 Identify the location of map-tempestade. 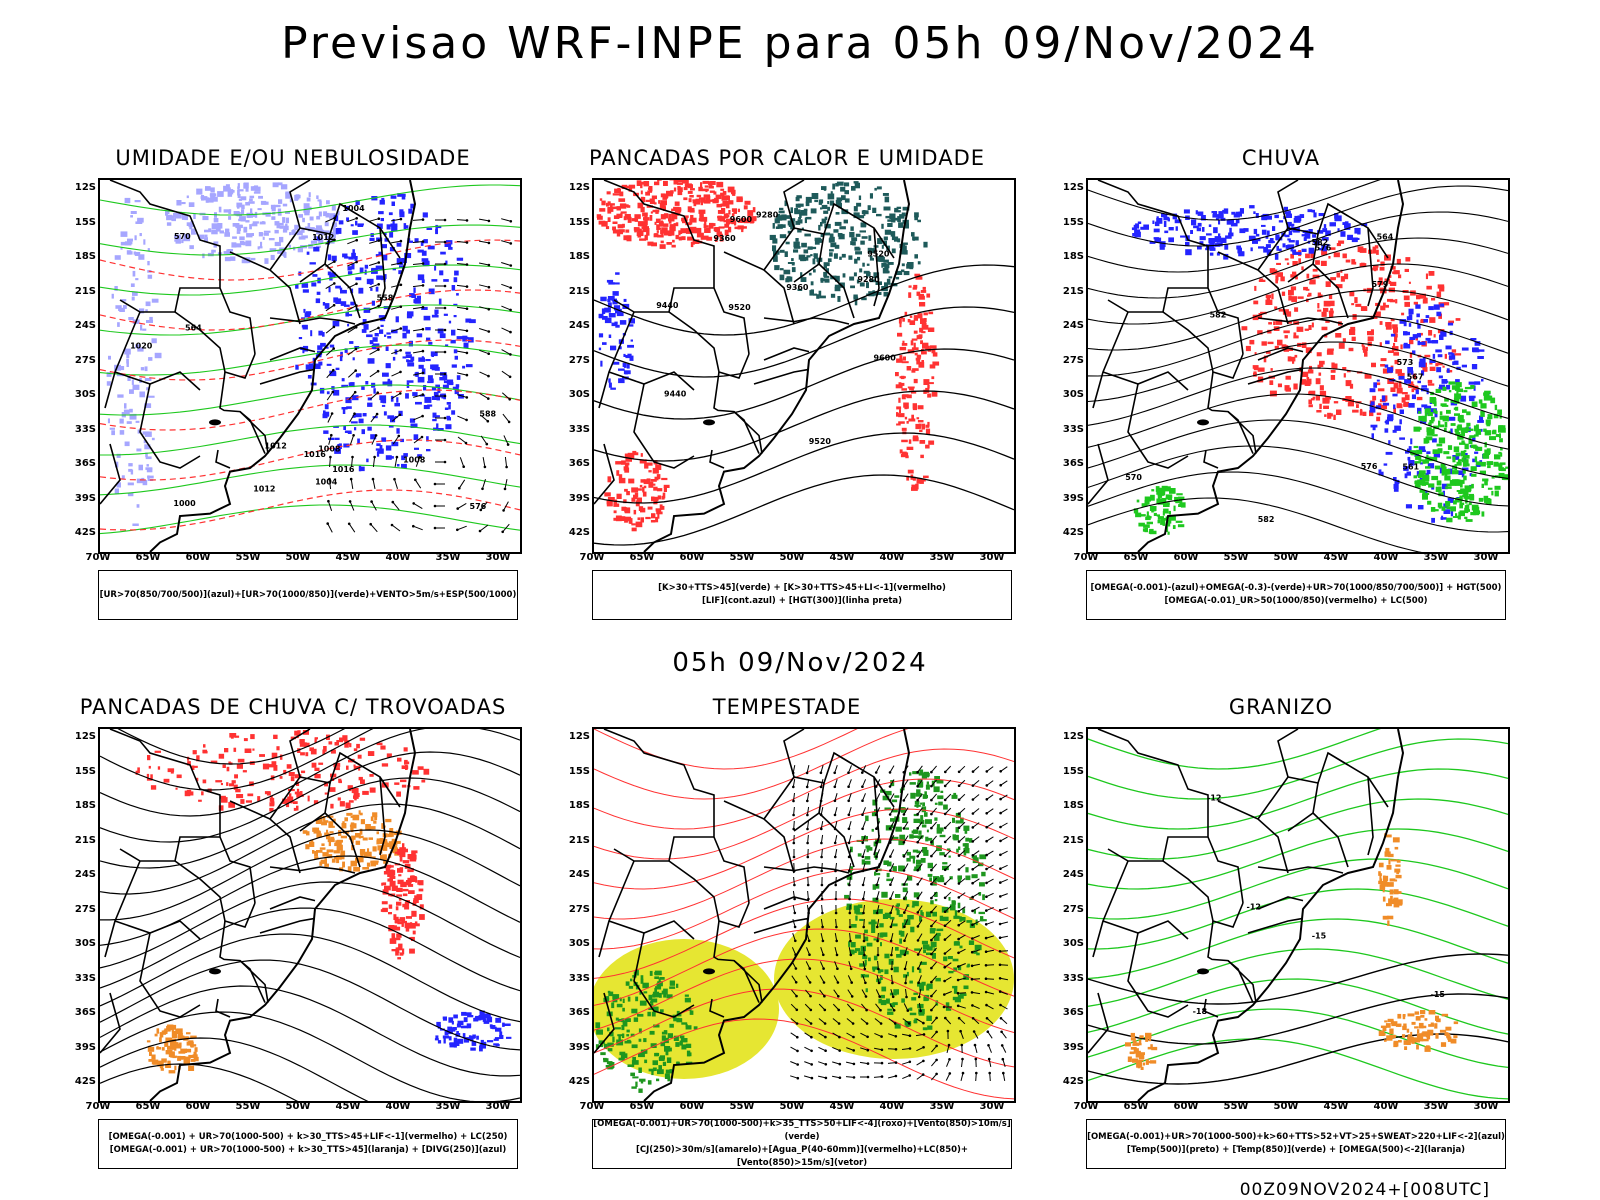
(804, 915).